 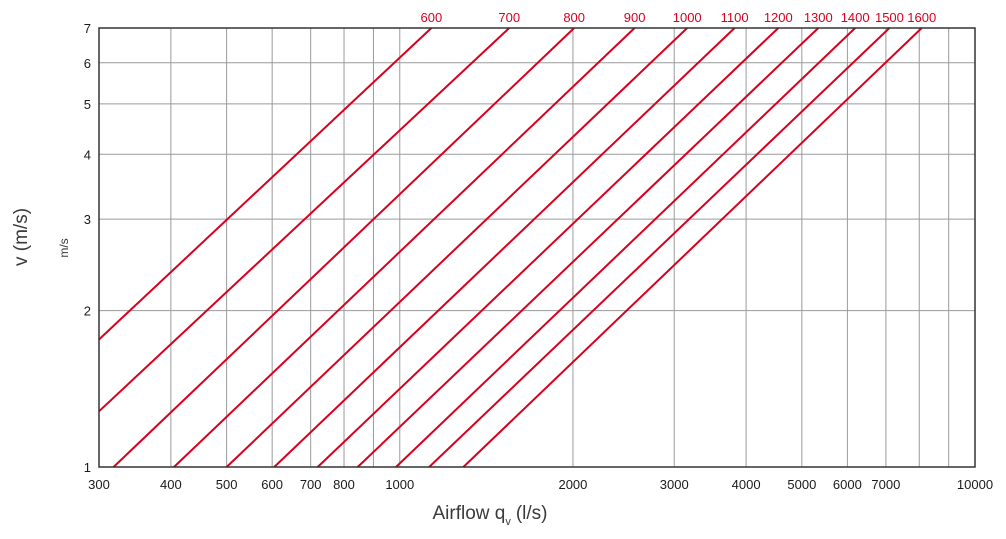 I want to click on x-tick-label: 1000, so click(x=399, y=484).